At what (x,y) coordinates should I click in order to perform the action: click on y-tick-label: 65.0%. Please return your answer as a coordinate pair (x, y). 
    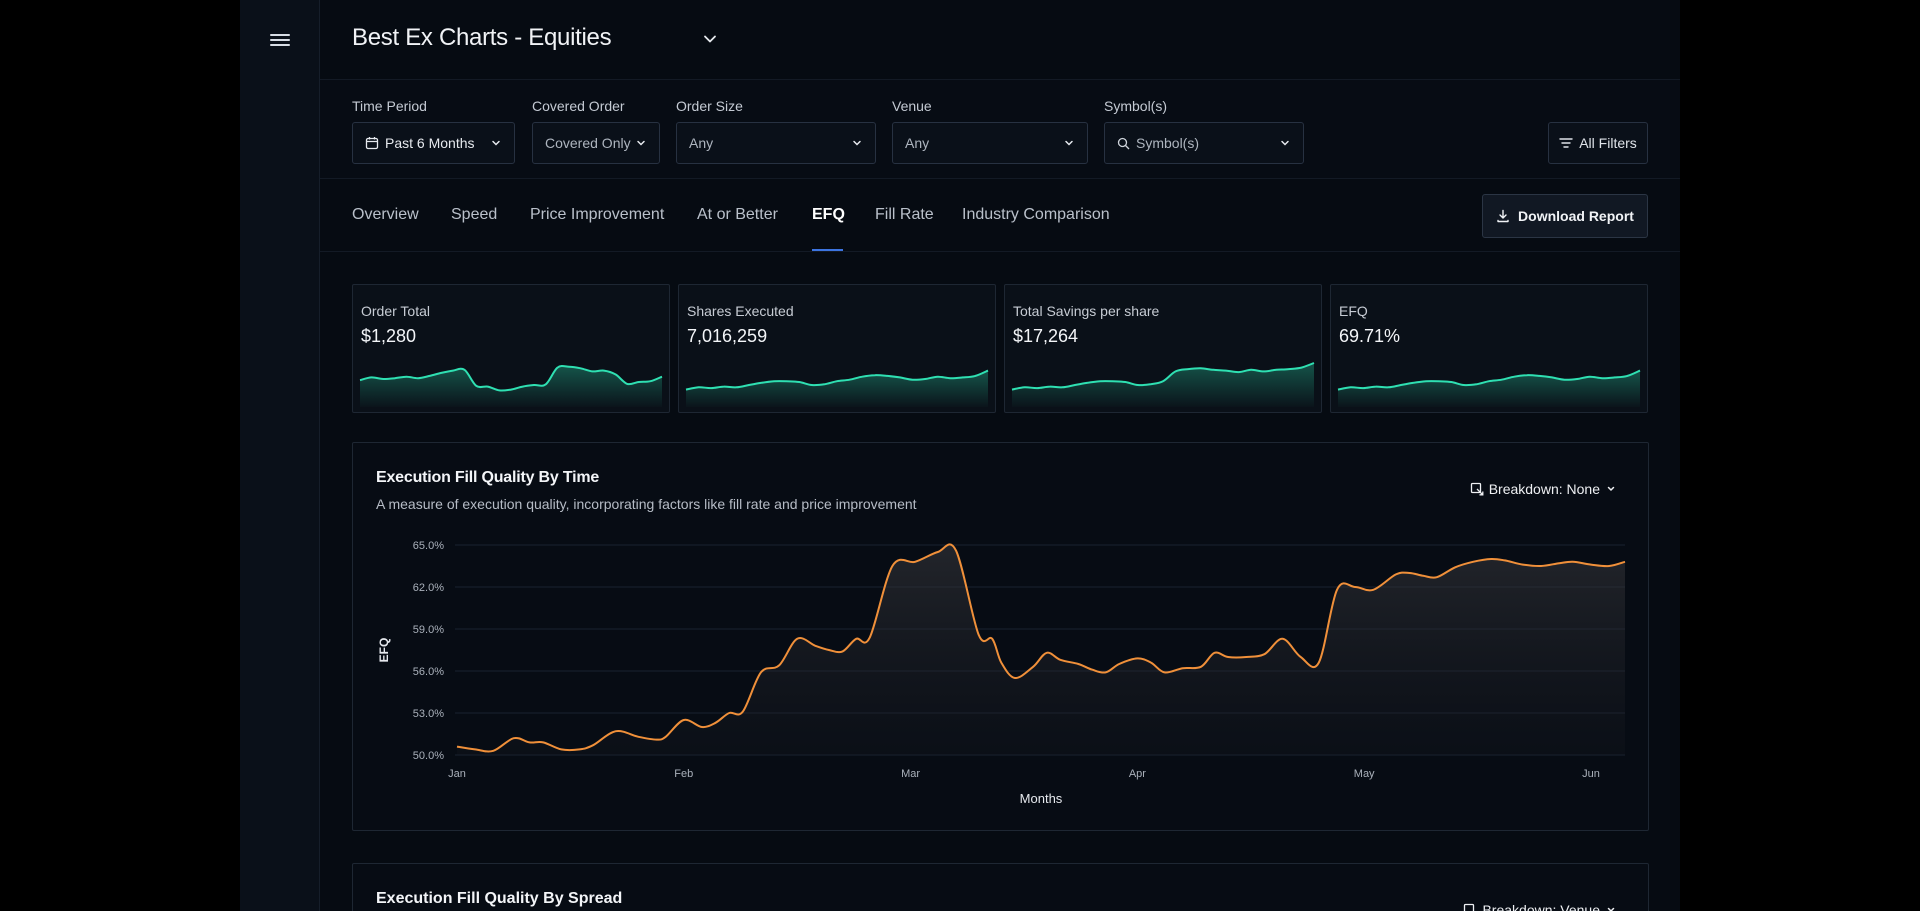
    Looking at the image, I should click on (428, 546).